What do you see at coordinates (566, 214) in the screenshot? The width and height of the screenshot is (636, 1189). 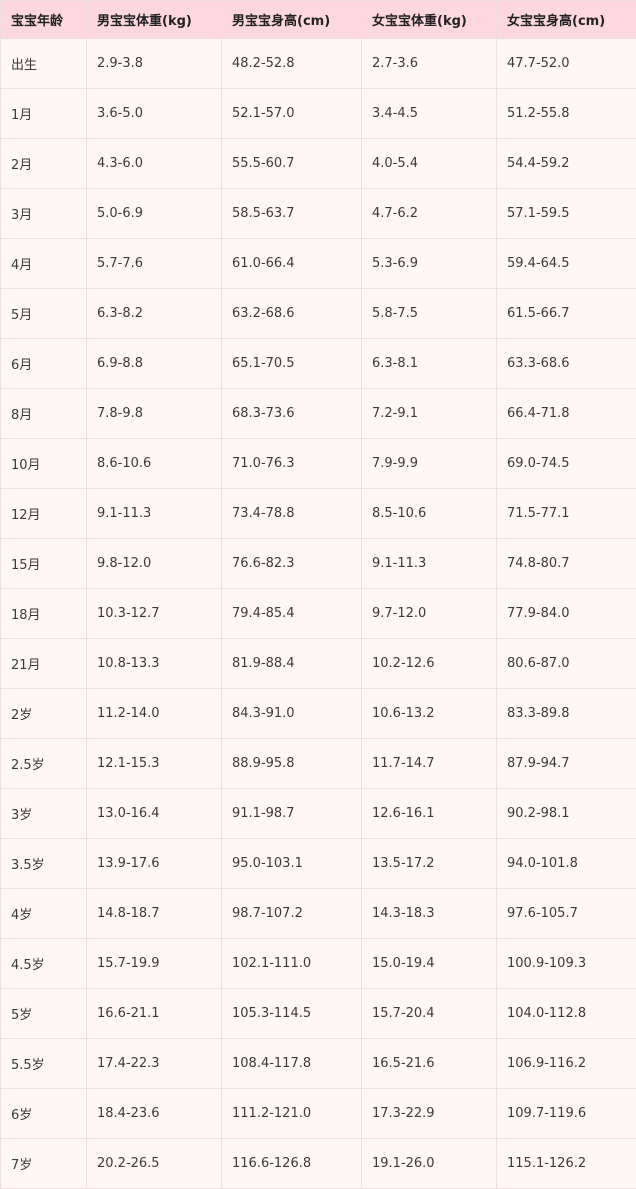 I see `cell-girl-height: 57.1-59.5` at bounding box center [566, 214].